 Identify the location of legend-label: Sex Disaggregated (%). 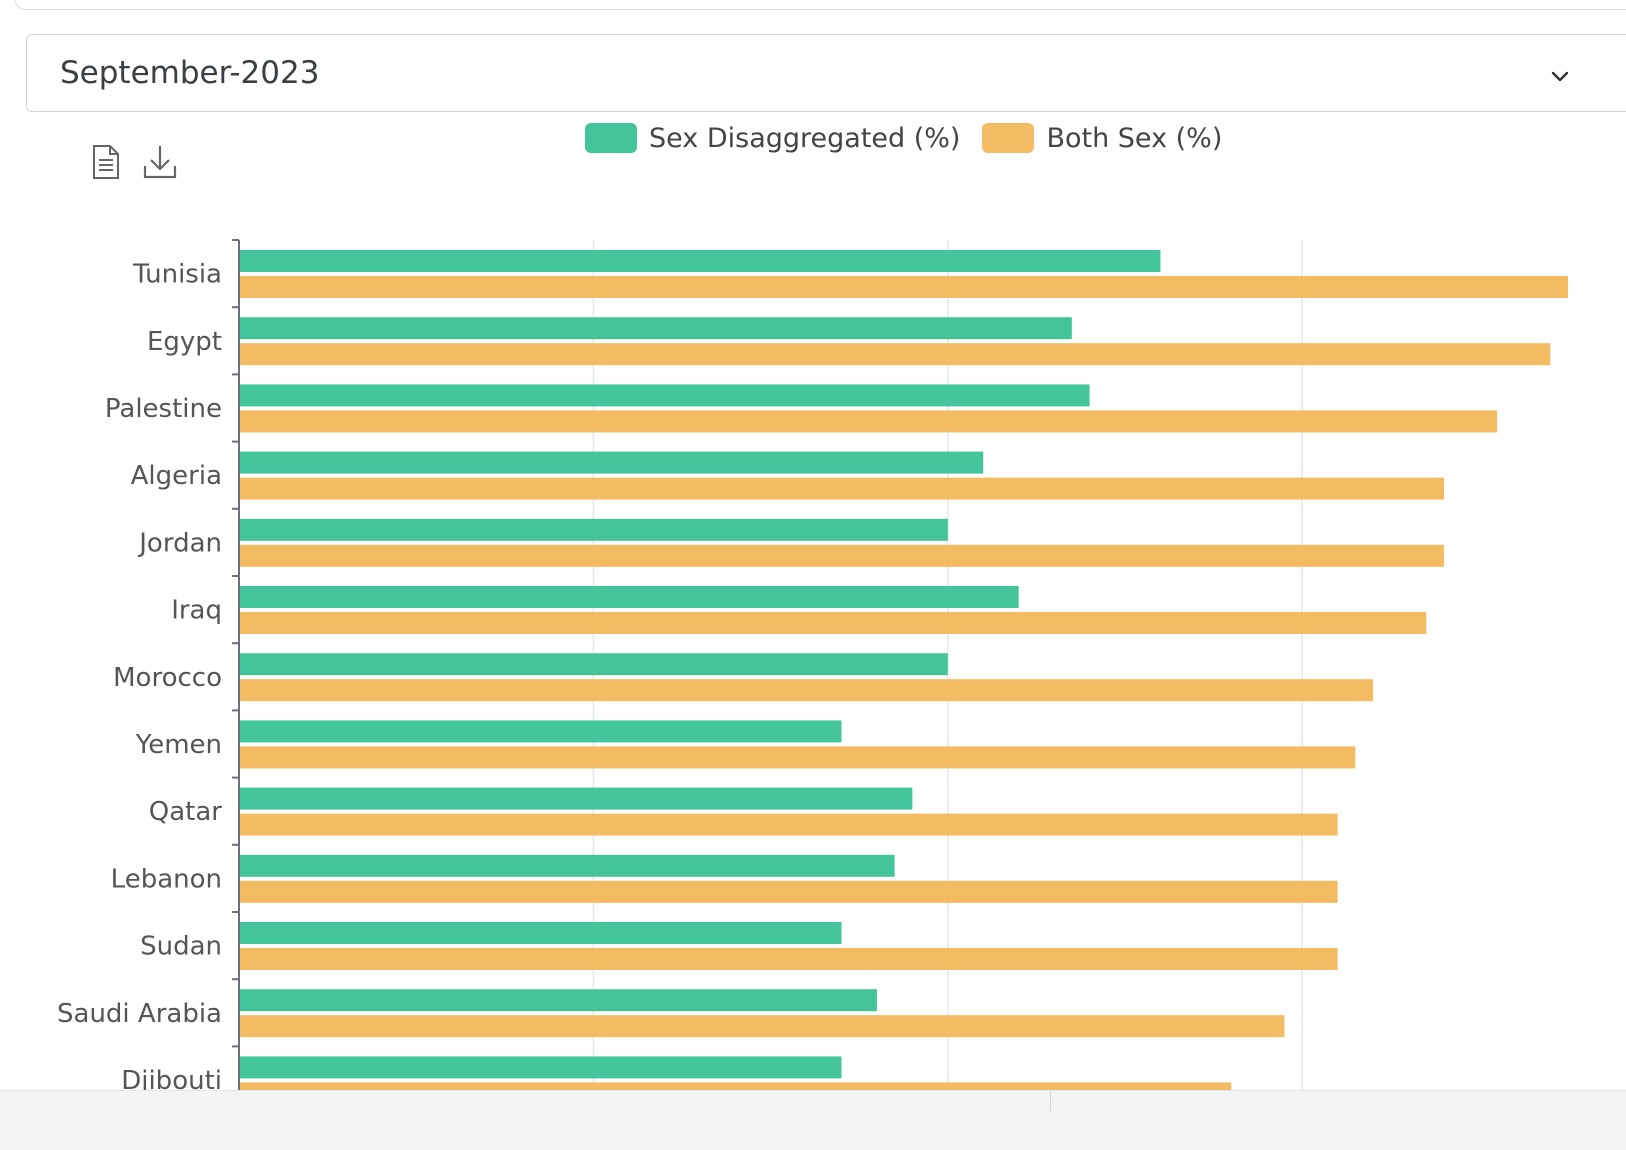
(805, 138).